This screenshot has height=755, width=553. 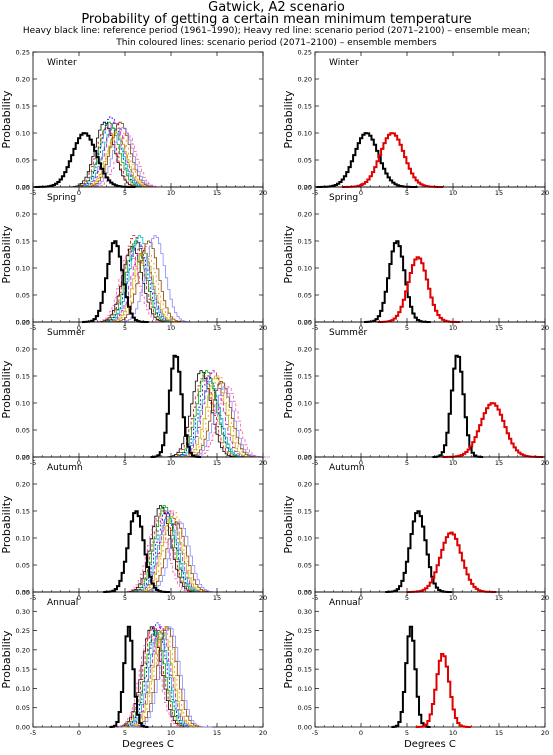 I want to click on y-tick-label: 0.35, so click(x=305, y=593).